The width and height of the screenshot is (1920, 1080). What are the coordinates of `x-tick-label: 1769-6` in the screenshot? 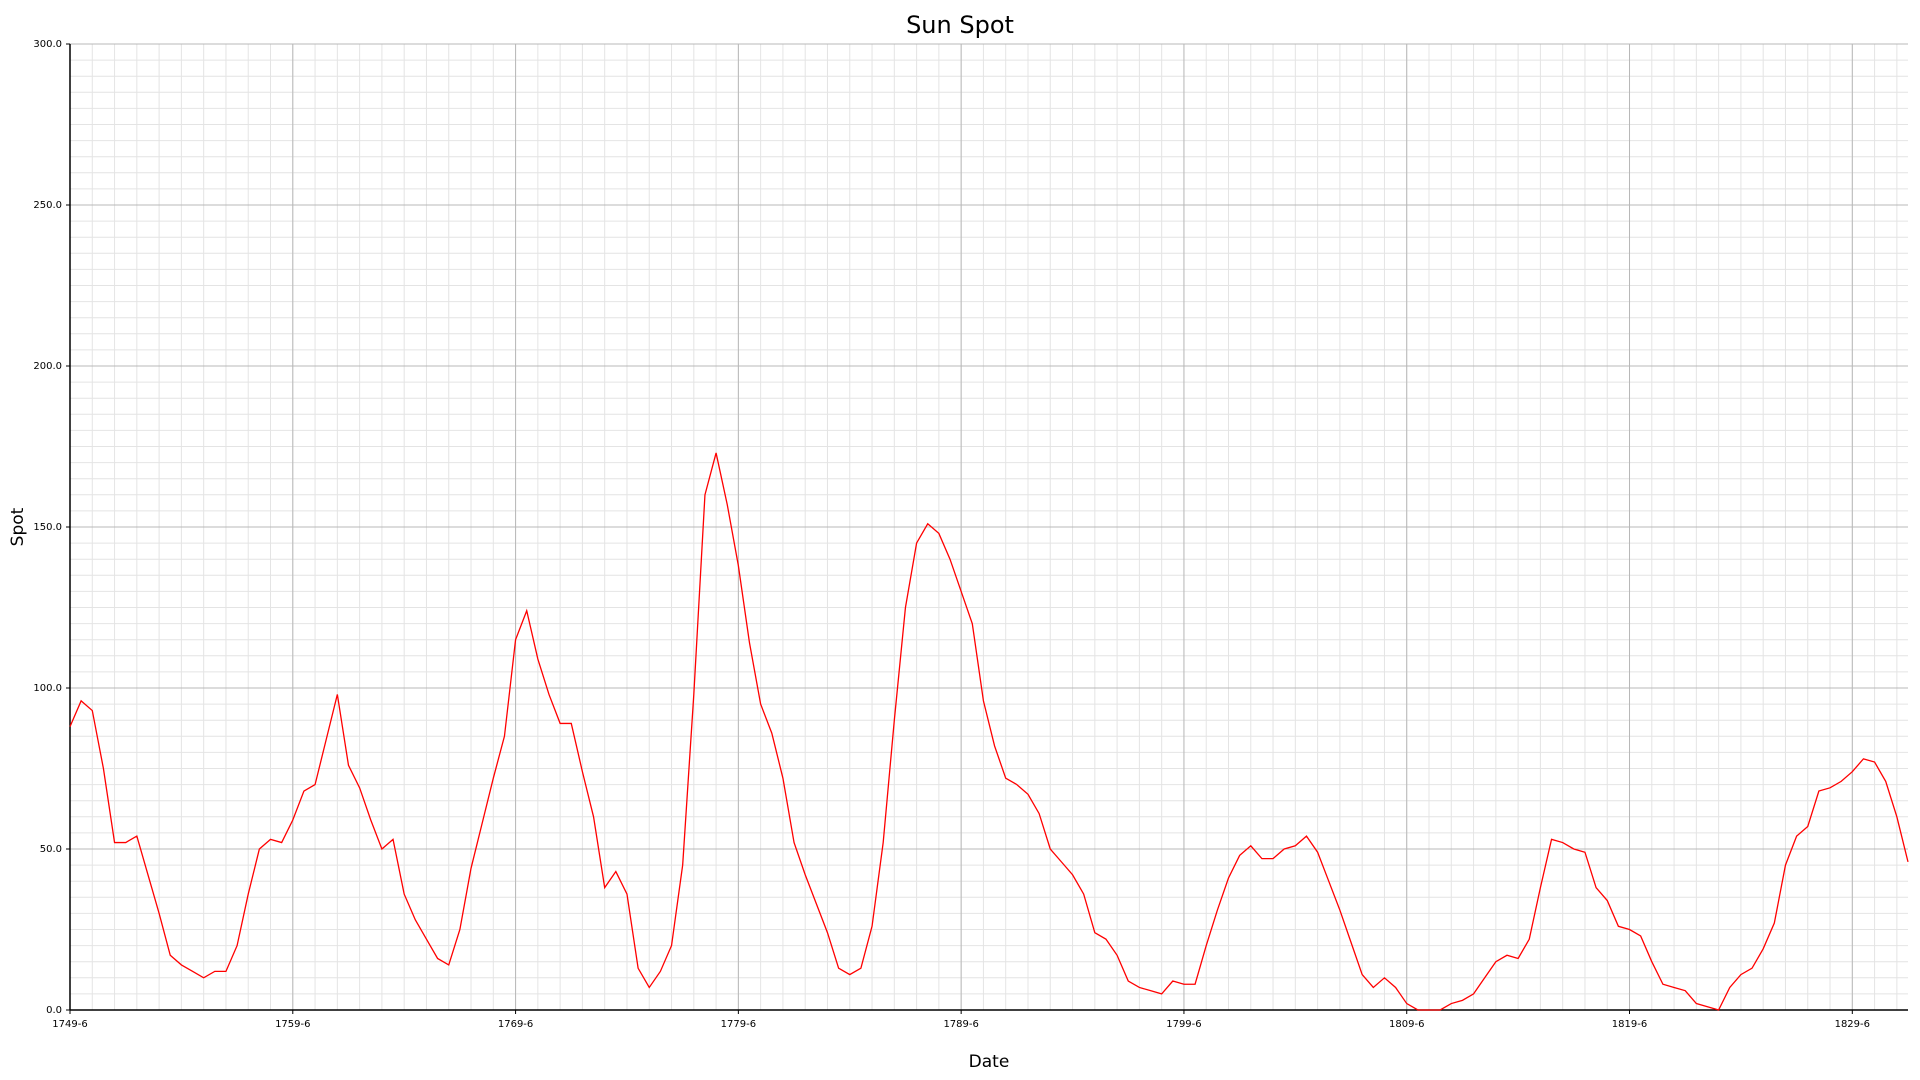 It's located at (515, 1024).